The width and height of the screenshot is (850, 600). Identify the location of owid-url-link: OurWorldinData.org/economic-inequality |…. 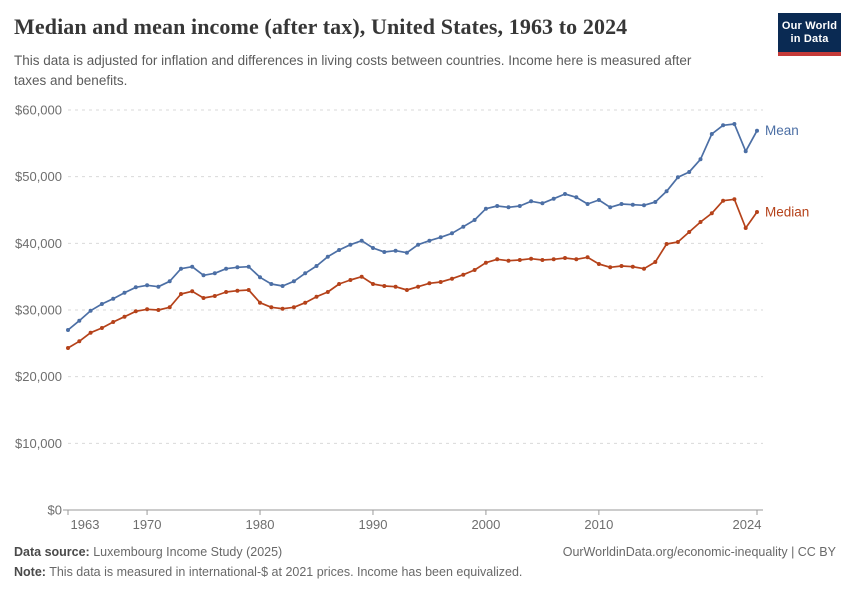
(699, 552).